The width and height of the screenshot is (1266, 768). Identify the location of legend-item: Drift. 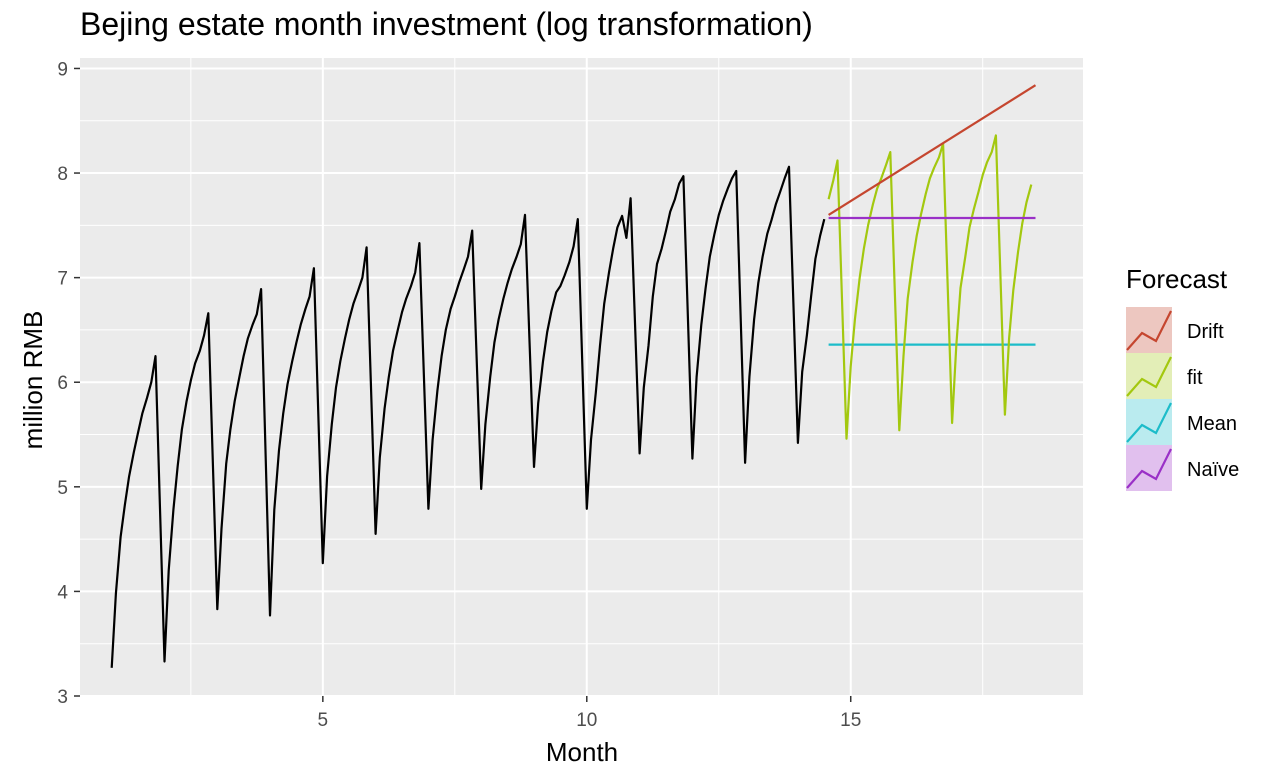
(1175, 330).